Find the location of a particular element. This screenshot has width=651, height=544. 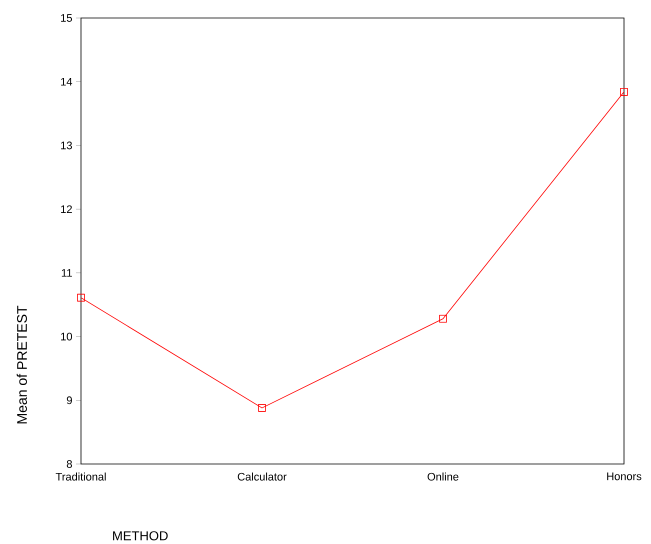

y-tick-label: 14 is located at coordinates (66, 82).